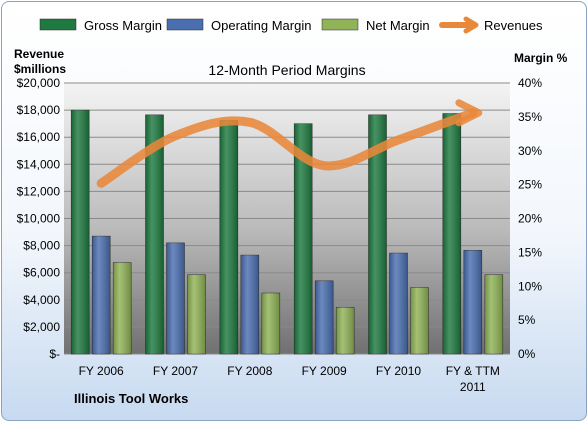 This screenshot has height=422, width=588. Describe the element at coordinates (286, 70) in the screenshot. I see `chart-title: 12-Month Period Margins` at that location.